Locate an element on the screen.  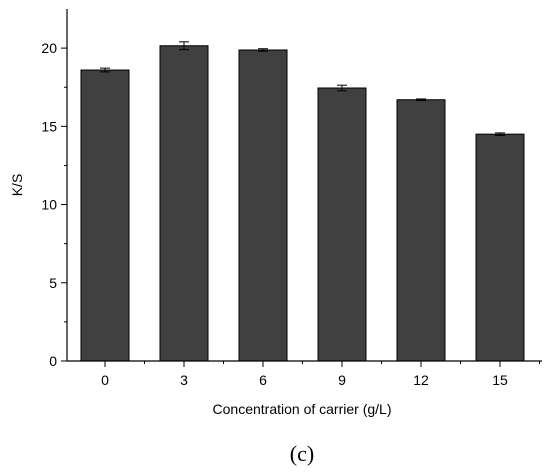
y-ticks-group: 0 5 10 15 20 is located at coordinates (54, 204).